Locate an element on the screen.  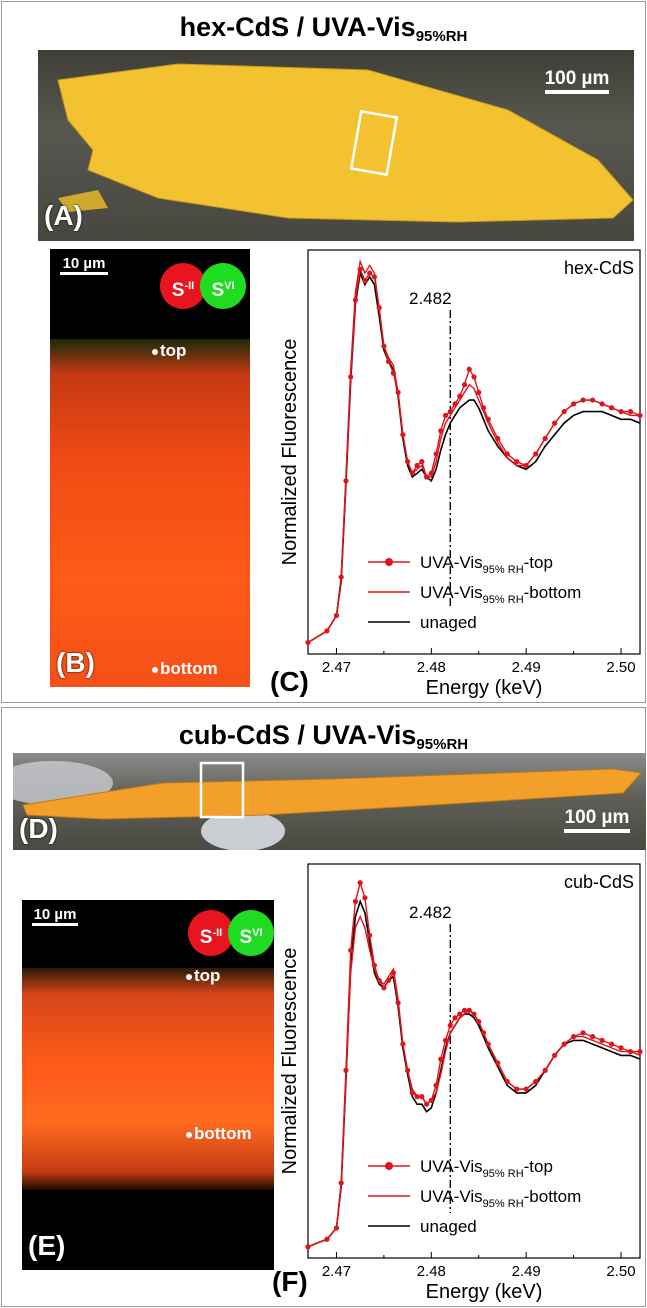
legend-entry-label: UVA-Vis95% RH-bottom is located at coordinates (500, 1198).